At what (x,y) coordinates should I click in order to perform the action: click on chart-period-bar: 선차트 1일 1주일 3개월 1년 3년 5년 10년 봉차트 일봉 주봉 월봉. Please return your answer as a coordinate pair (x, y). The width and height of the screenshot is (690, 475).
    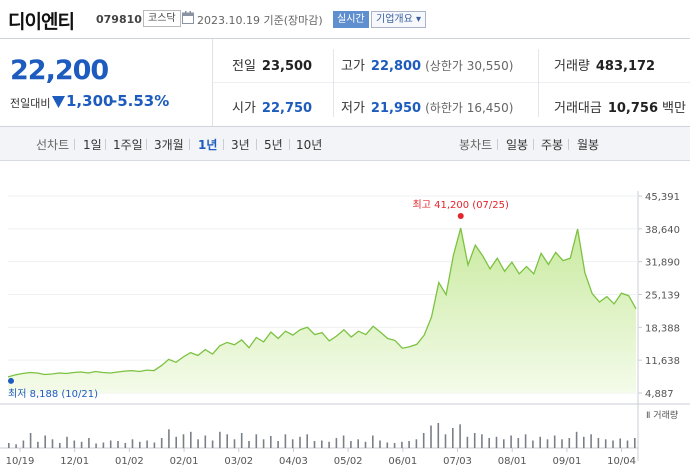
    Looking at the image, I should click on (345, 144).